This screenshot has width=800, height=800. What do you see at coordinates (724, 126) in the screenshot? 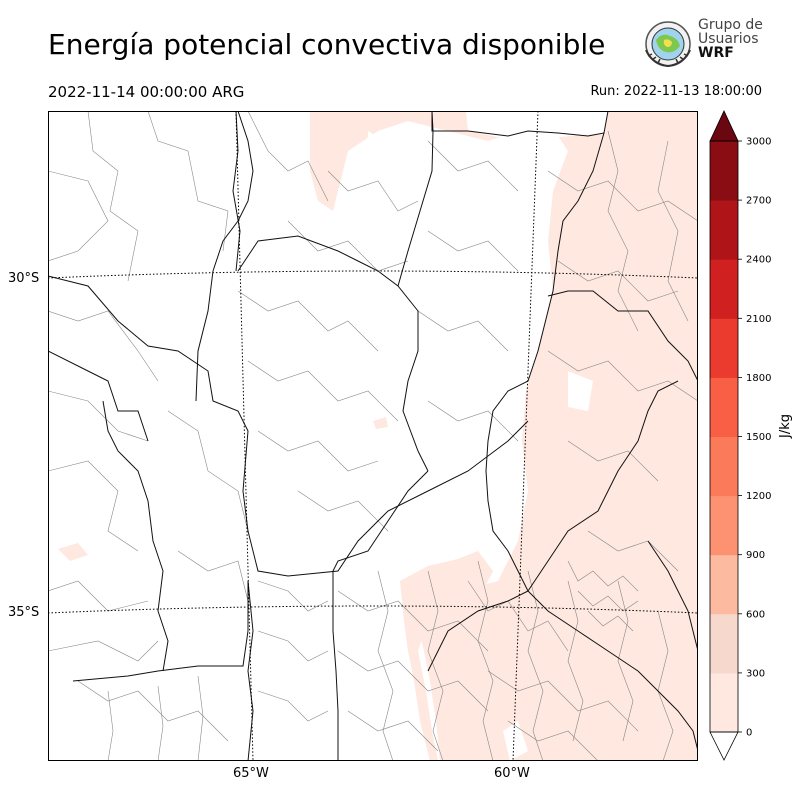
I see `colorbar-over-arrow` at bounding box center [724, 126].